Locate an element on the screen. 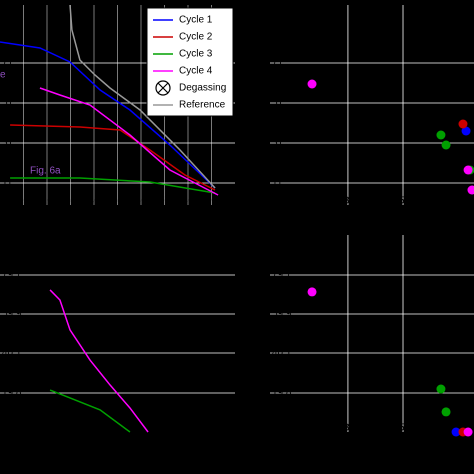 This screenshot has height=474, width=474. legend-symbol is located at coordinates (163, 88).